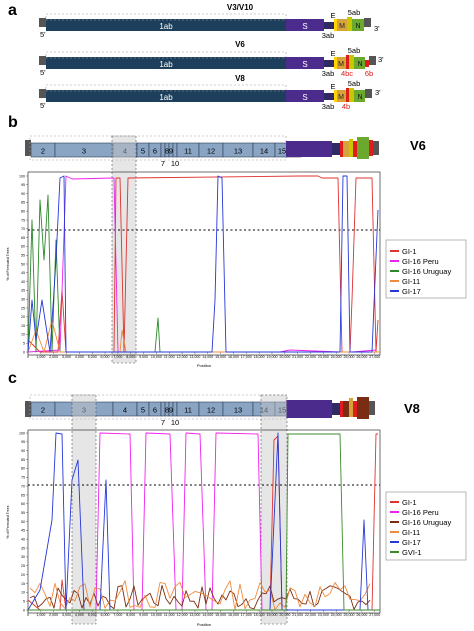 This screenshot has height=631, width=474. I want to click on nsp-10-label: 10, so click(175, 422).